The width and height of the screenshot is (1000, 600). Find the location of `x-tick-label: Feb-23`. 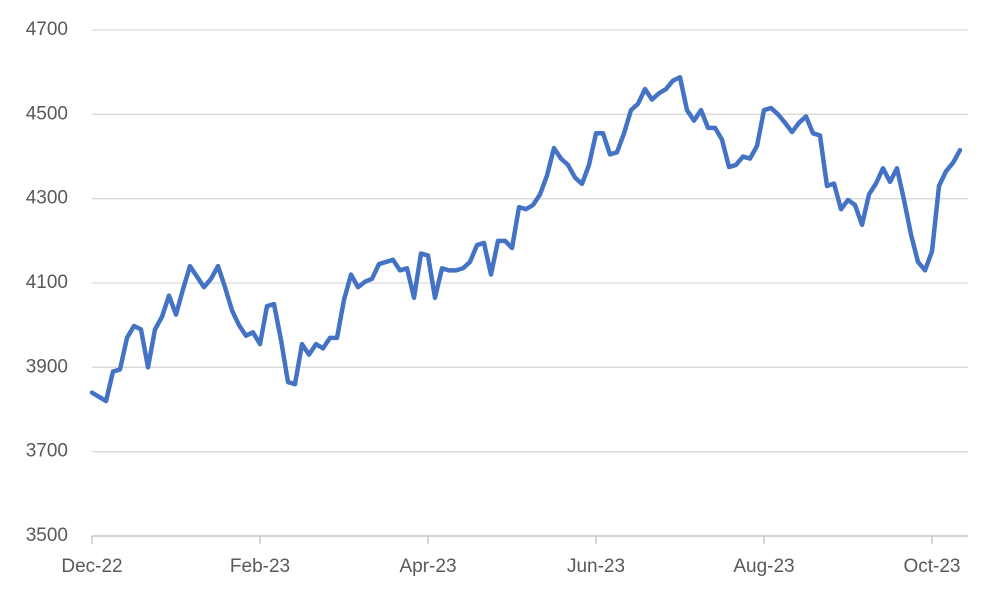

x-tick-label: Feb-23 is located at coordinates (260, 566).